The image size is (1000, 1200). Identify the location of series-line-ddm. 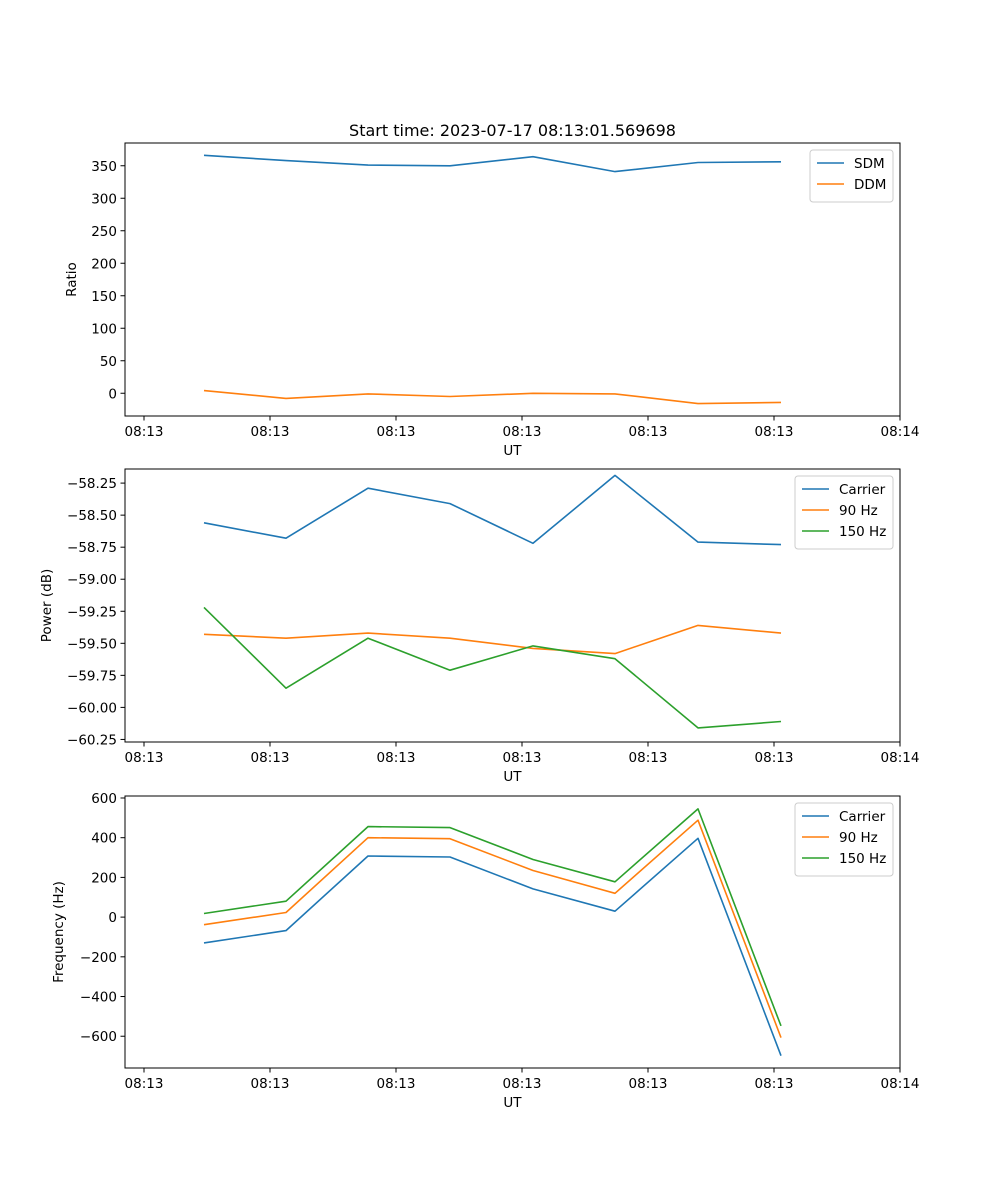
(492, 397).